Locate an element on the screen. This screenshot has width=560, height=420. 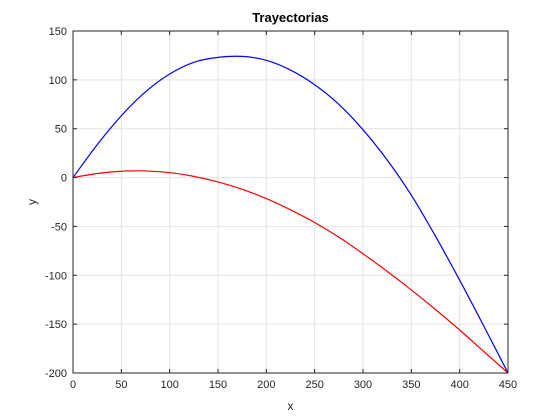
y-tick-label: 0 is located at coordinates (64, 179).